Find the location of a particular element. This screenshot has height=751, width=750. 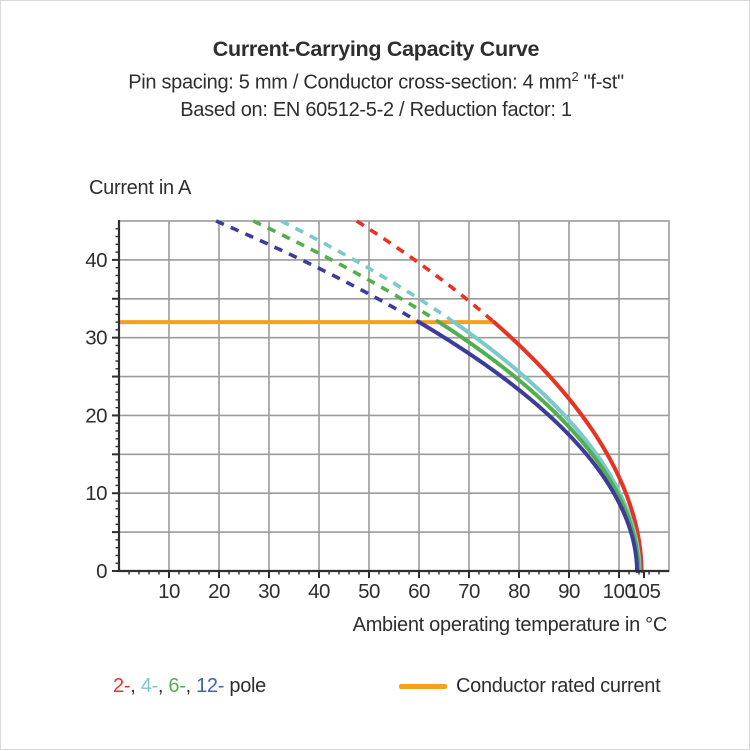

chart-title: Current-Carrying Capacity Curve is located at coordinates (376, 49).